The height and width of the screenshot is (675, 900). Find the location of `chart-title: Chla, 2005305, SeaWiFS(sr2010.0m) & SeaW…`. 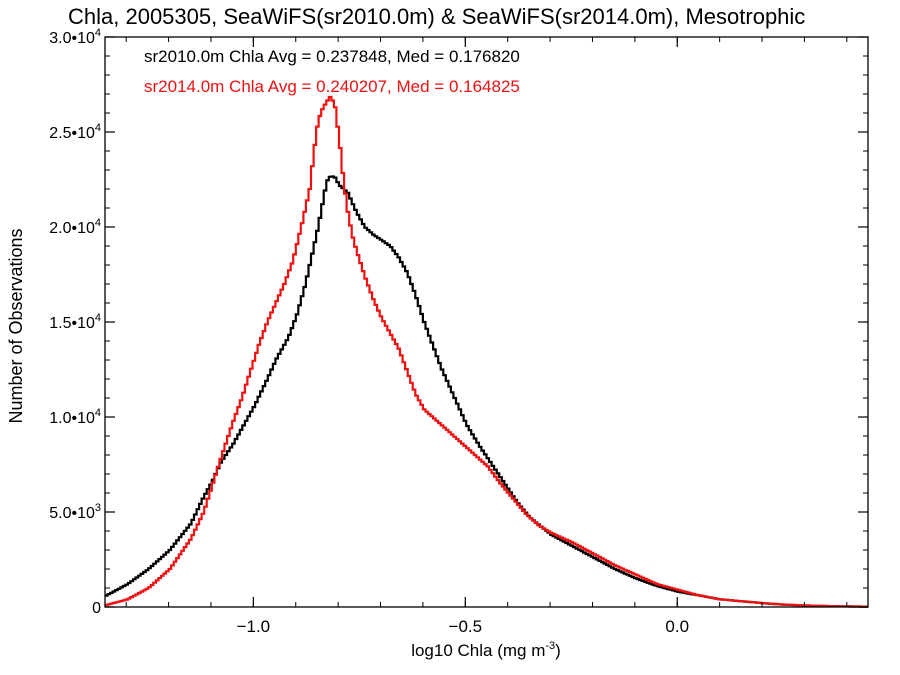

chart-title: Chla, 2005305, SeaWiFS(sr2010.0m) & SeaW… is located at coordinates (436, 16).